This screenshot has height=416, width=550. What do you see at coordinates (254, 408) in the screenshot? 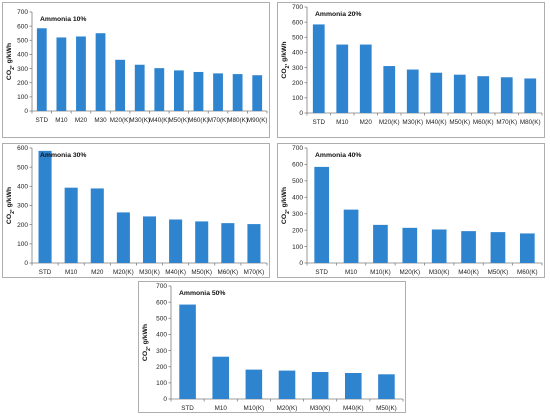
I see `x-tick-label: M10(K)` at bounding box center [254, 408].